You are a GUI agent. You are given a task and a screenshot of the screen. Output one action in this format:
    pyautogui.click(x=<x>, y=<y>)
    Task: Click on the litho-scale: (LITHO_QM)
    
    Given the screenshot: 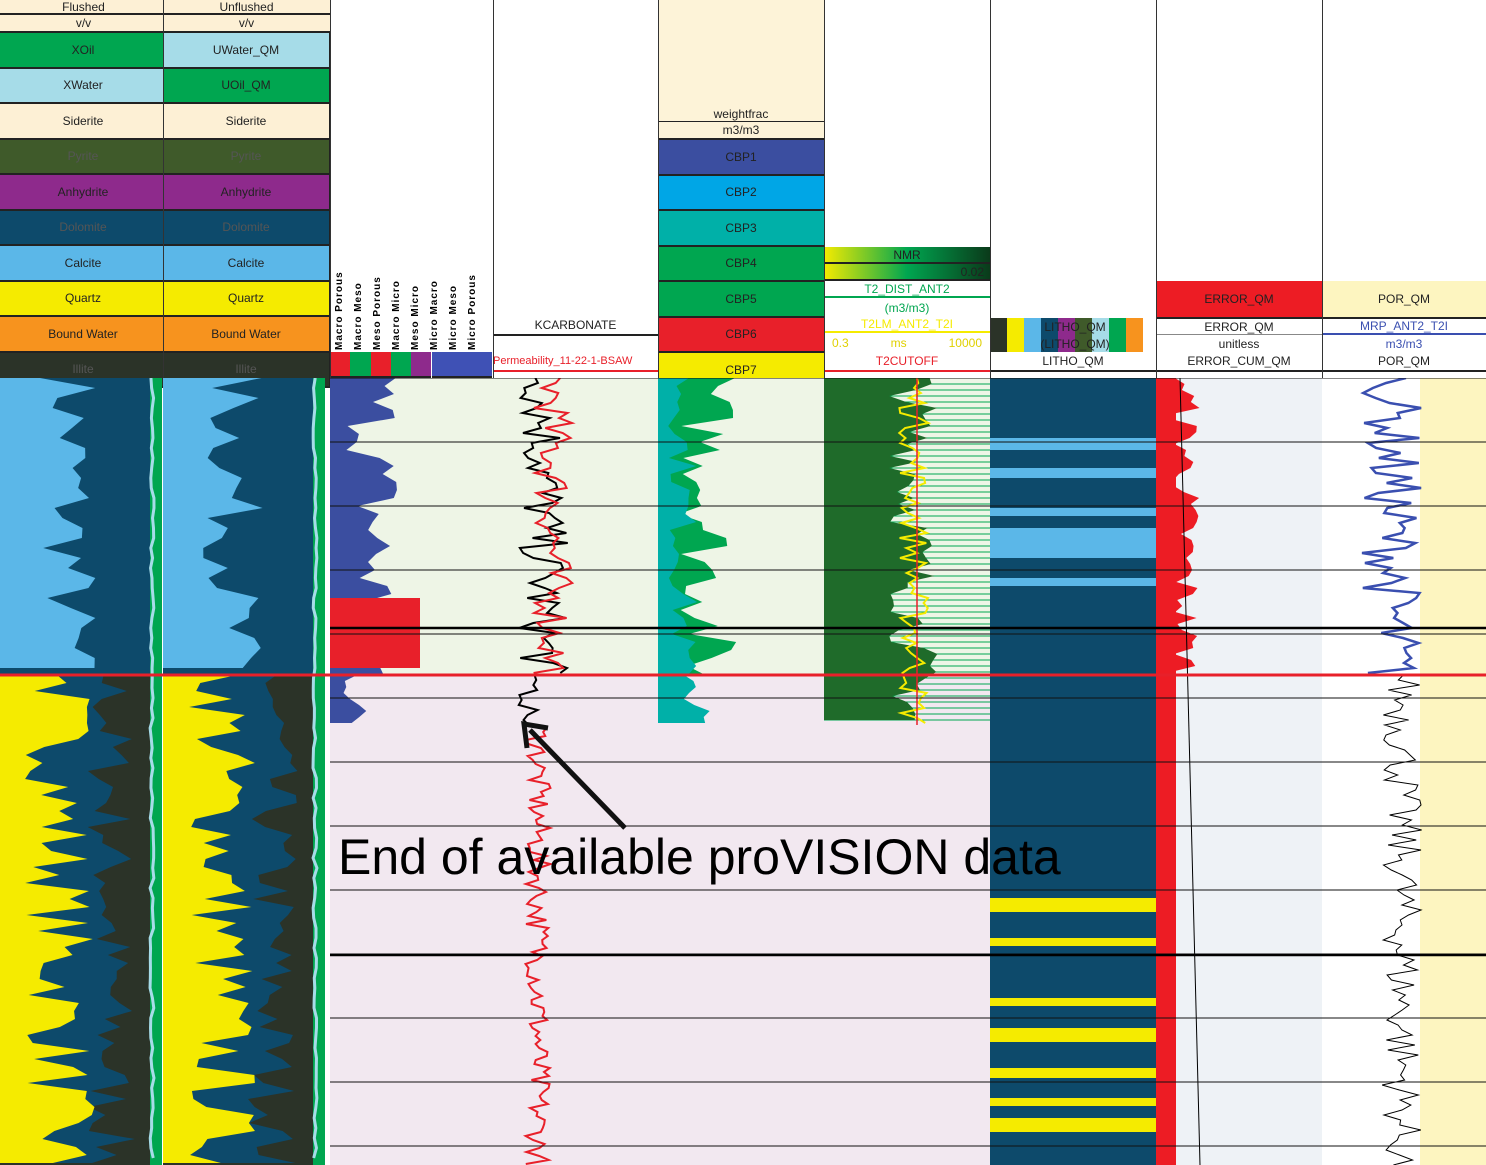 What is the action you would take?
    pyautogui.click(x=1075, y=343)
    